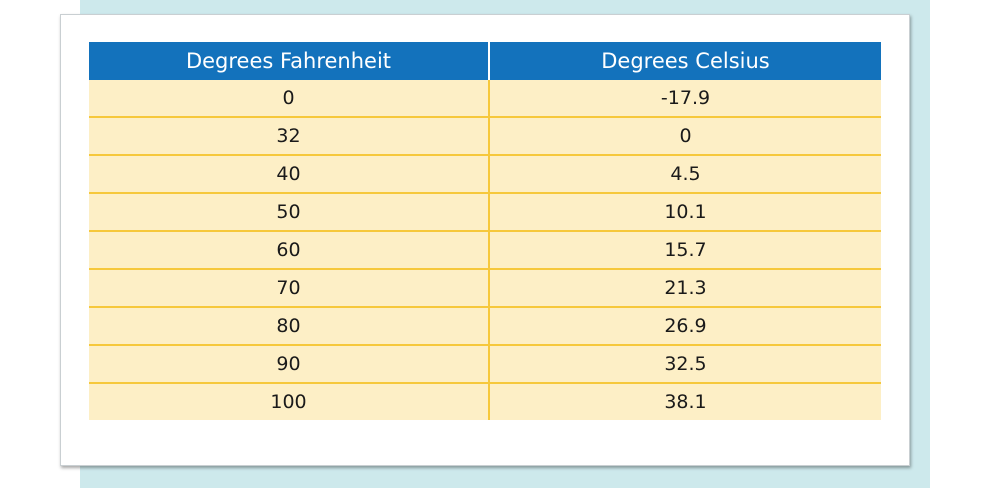 The width and height of the screenshot is (1000, 488). What do you see at coordinates (685, 61) in the screenshot?
I see `header-celsius: Degrees Celsius` at bounding box center [685, 61].